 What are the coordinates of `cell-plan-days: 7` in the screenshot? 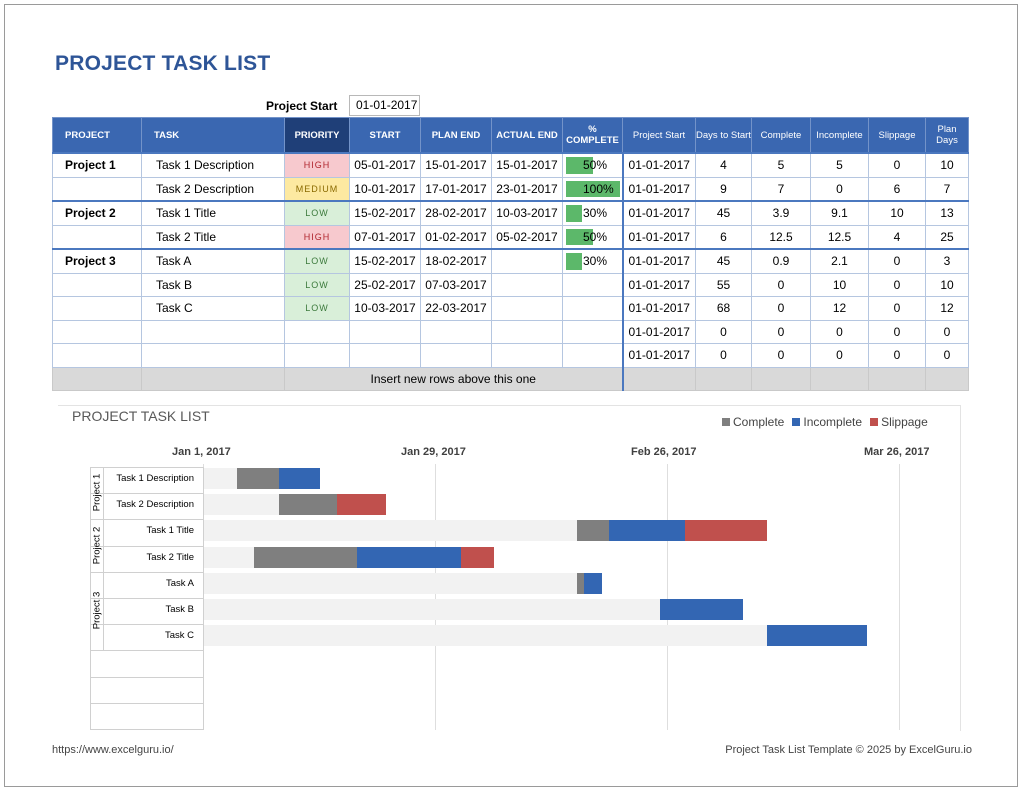 It's located at (947, 189).